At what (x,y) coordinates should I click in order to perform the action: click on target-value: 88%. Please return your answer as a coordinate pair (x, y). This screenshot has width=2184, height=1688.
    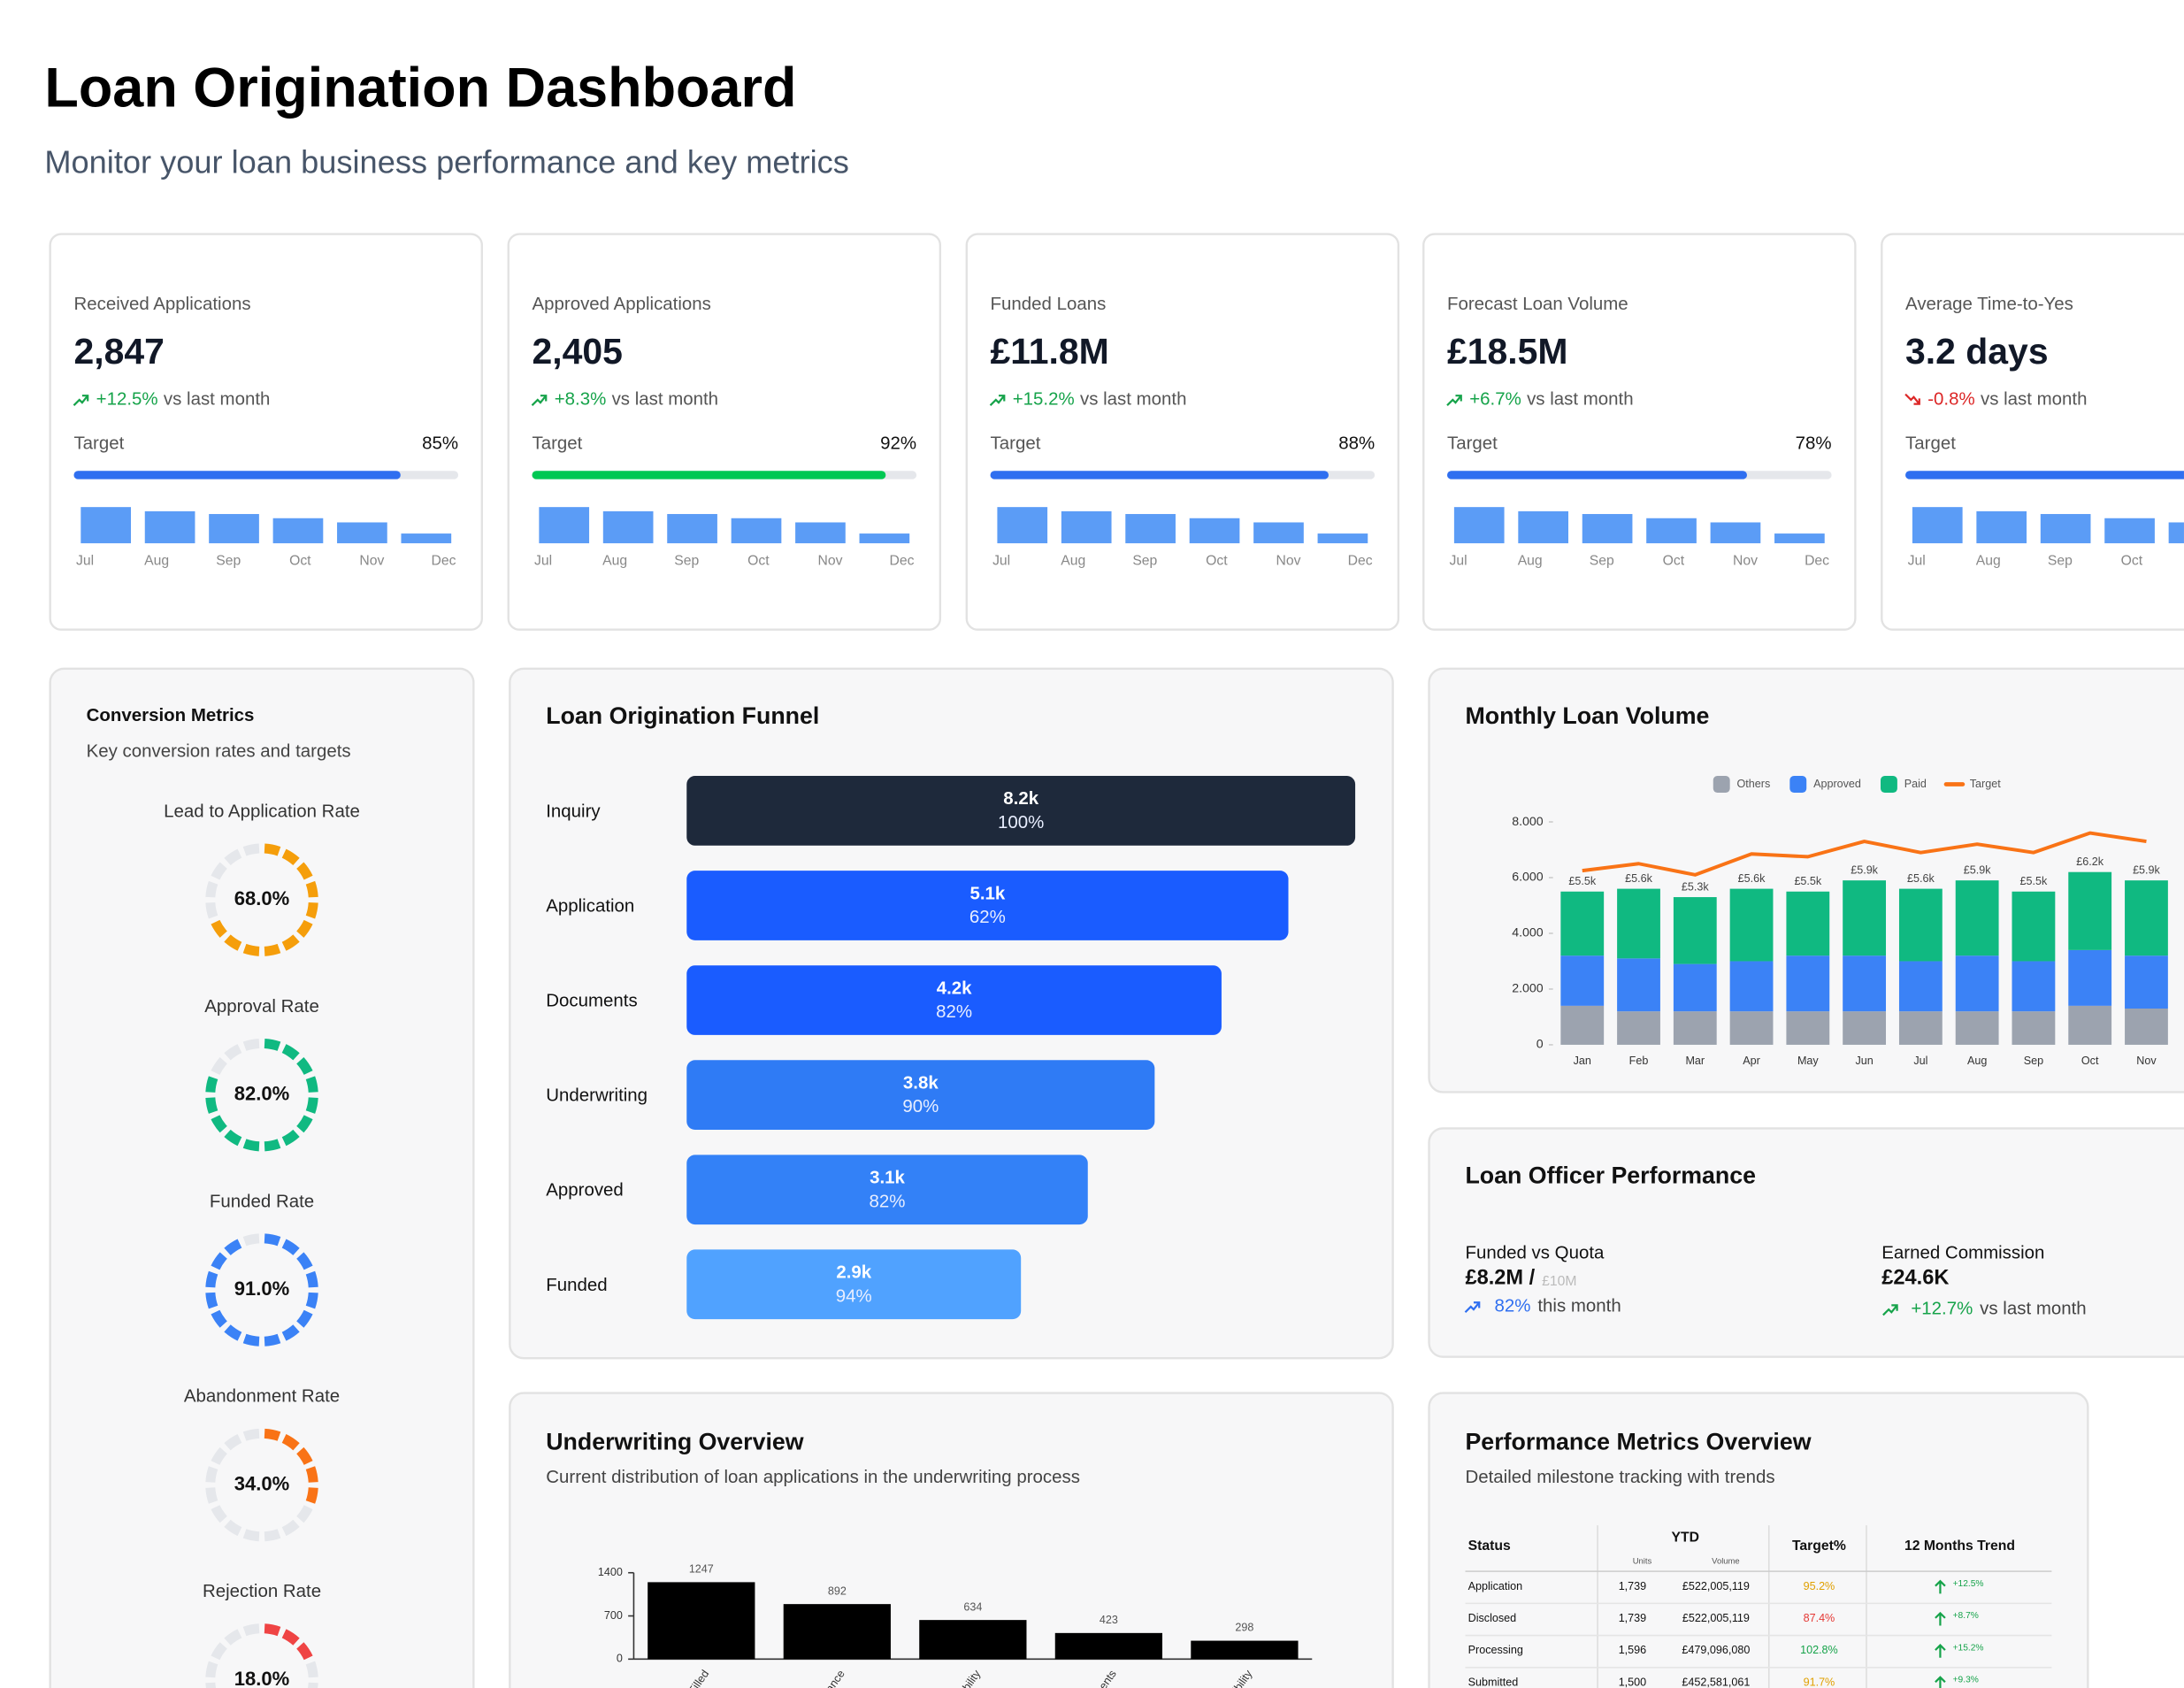
    Looking at the image, I should click on (1356, 444).